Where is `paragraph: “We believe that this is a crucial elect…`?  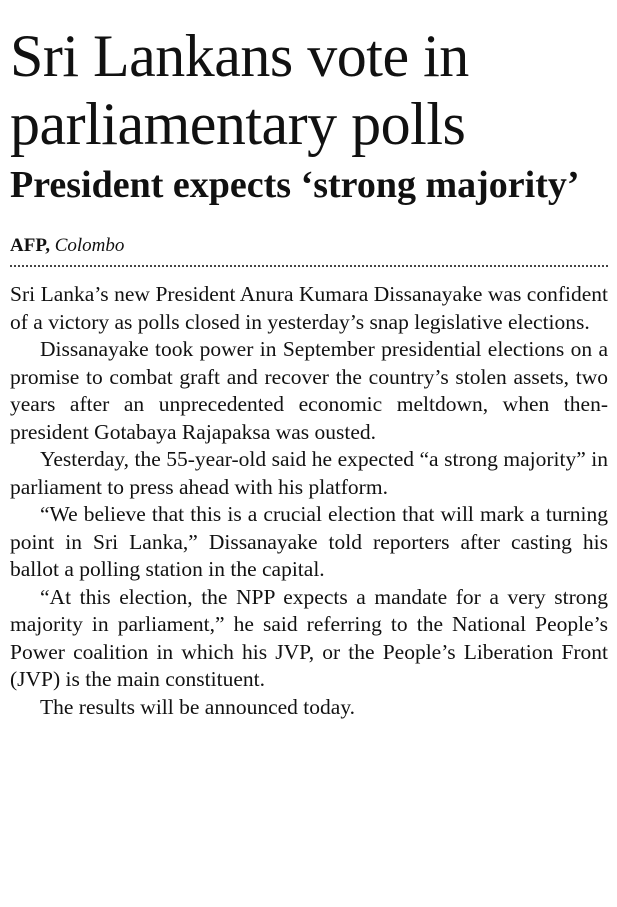
paragraph: “We believe that this is a crucial elect… is located at coordinates (309, 541).